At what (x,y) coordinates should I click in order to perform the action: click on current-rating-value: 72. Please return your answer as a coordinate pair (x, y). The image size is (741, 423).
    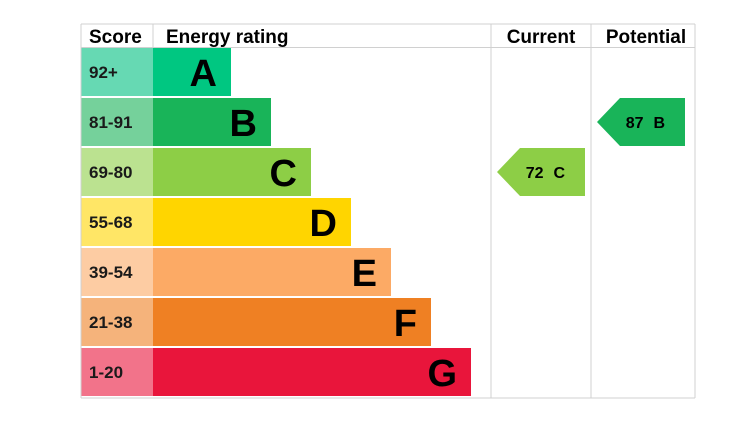
    Looking at the image, I should click on (535, 173).